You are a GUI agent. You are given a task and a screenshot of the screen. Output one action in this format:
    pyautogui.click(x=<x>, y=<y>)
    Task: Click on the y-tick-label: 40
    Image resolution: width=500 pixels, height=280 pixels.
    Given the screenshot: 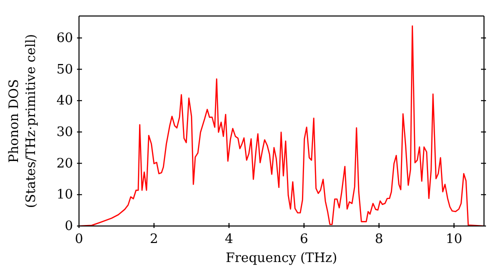 What is the action you would take?
    pyautogui.click(x=64, y=101)
    